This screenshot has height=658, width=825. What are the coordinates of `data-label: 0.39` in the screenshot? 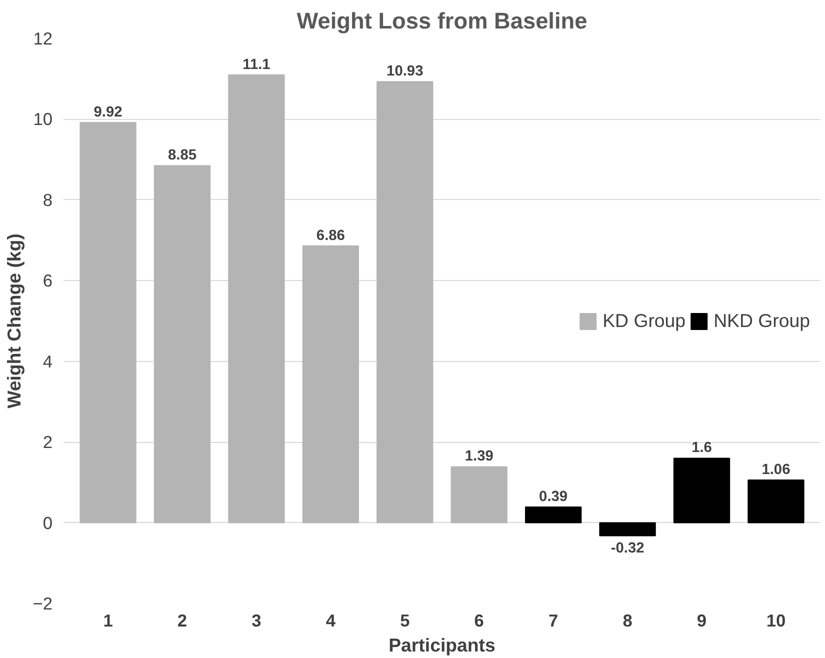 It's located at (553, 497).